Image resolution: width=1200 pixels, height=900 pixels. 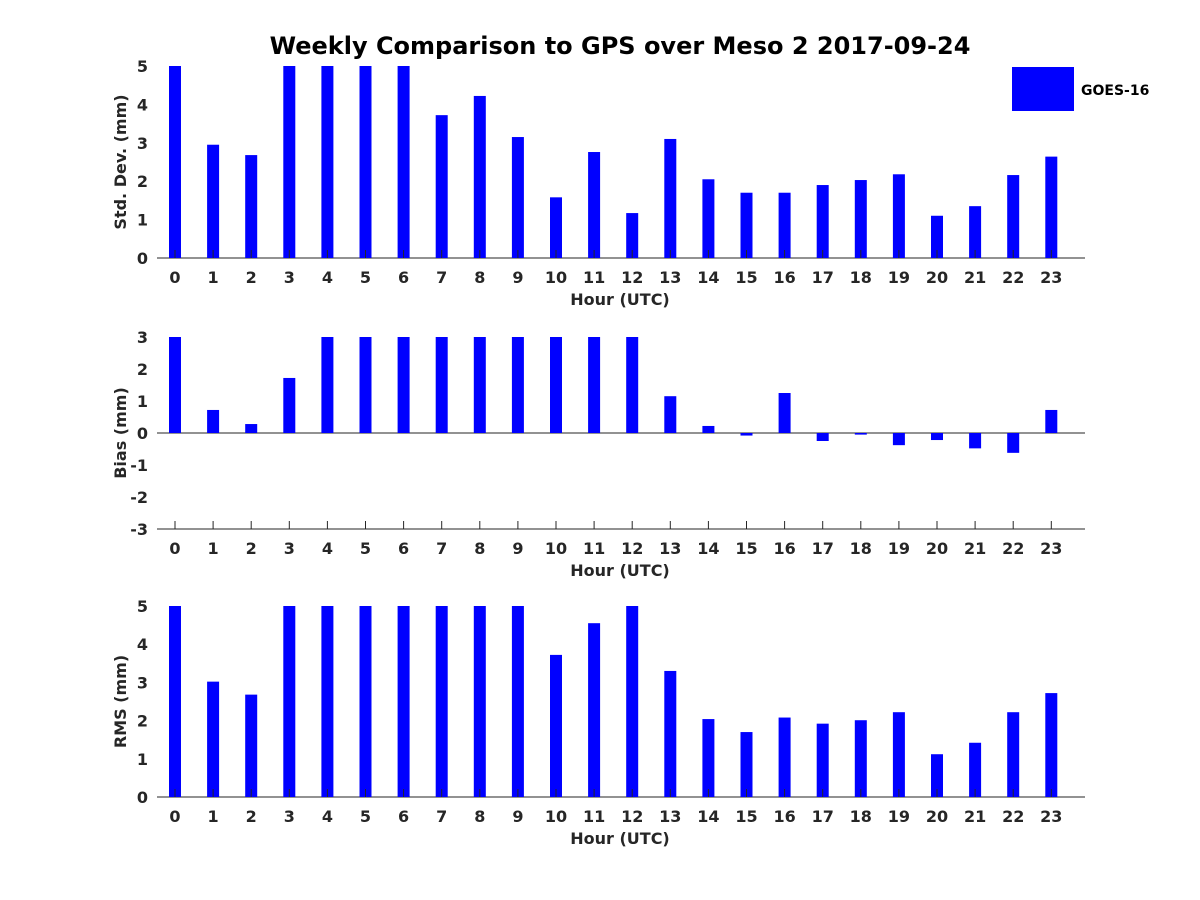 What do you see at coordinates (139, 465) in the screenshot?
I see `y-tick-label: -1` at bounding box center [139, 465].